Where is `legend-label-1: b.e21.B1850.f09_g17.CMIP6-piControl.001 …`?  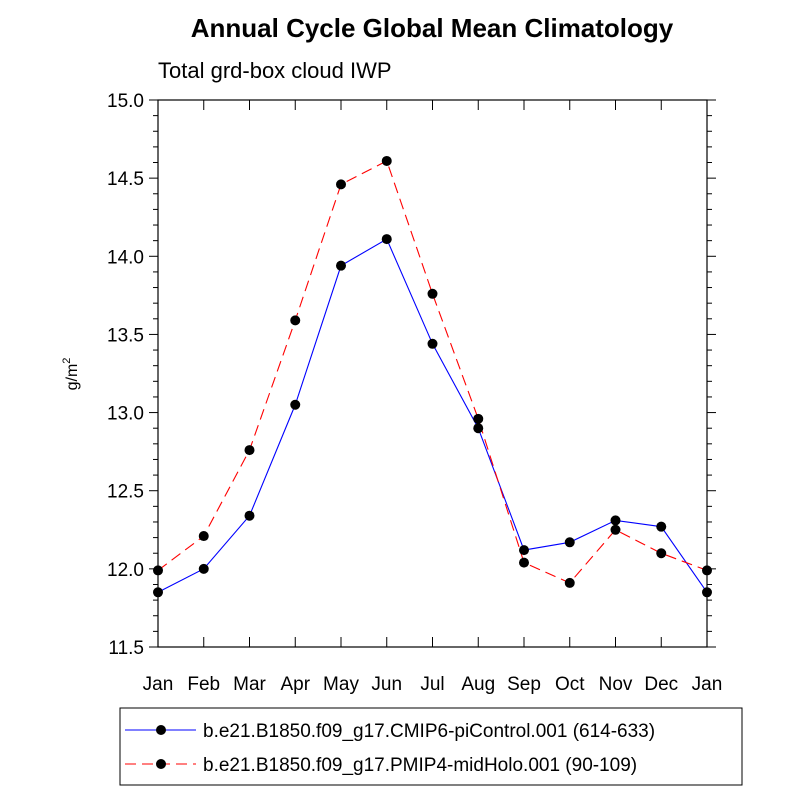
legend-label-1: b.e21.B1850.f09_g17.CMIP6-piControl.001 … is located at coordinates (429, 731).